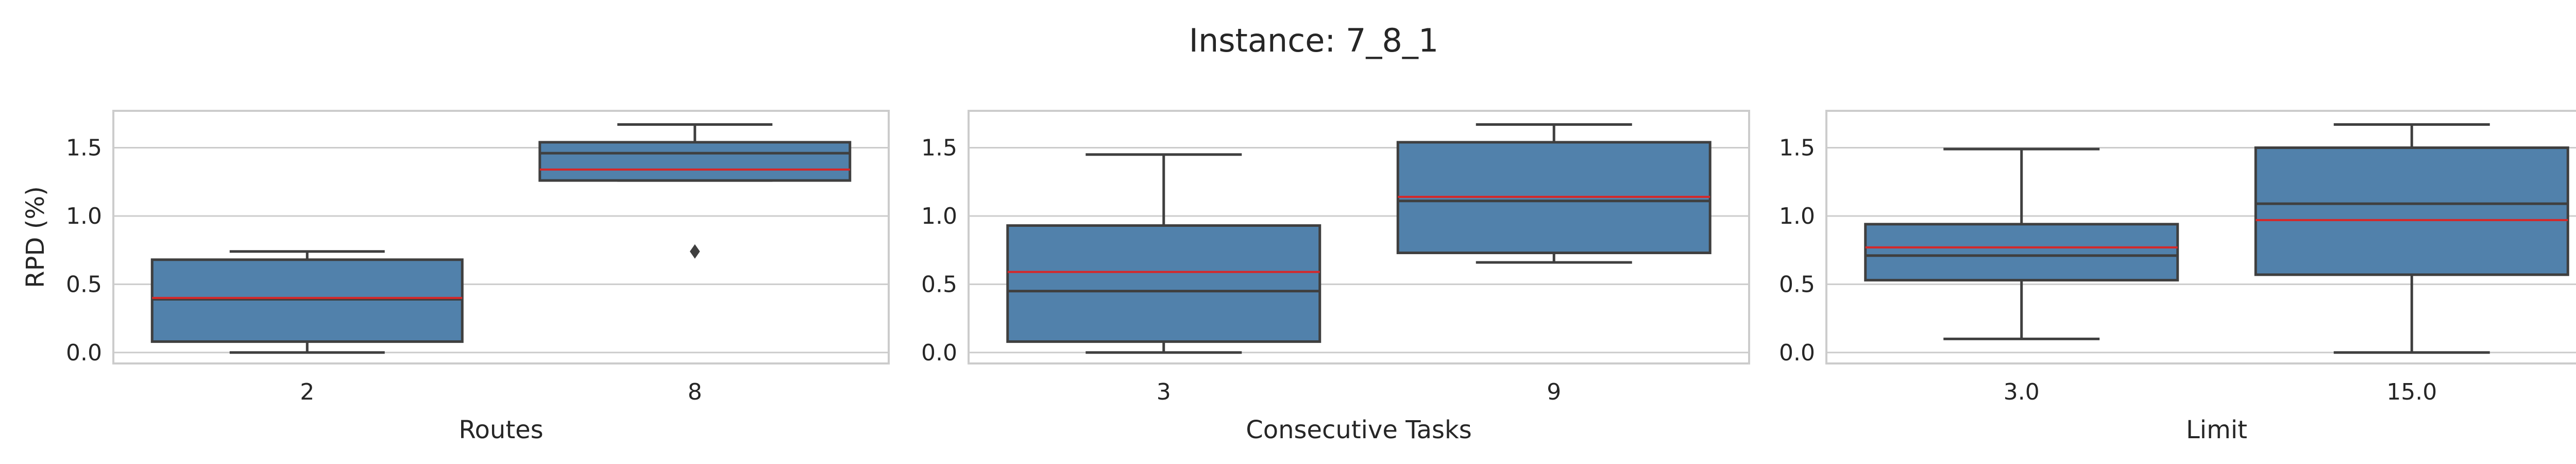 Image resolution: width=2576 pixels, height=464 pixels. I want to click on x-tick-label: 3.0, so click(2022, 392).